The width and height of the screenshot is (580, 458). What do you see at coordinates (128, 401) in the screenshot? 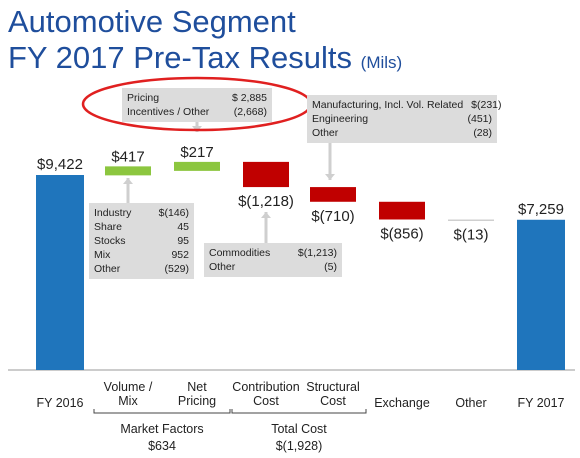
I see `category-label-1-1: Mix` at bounding box center [128, 401].